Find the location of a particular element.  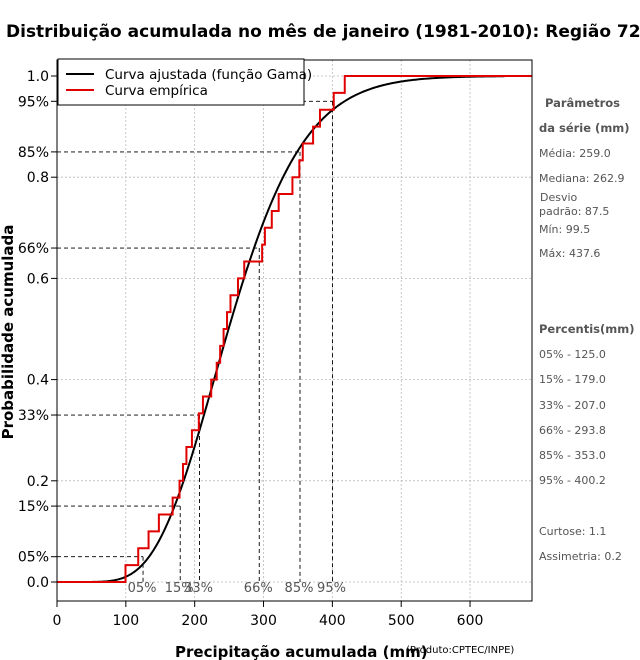

percentil-05: 05% - 125.0 is located at coordinates (572, 354).